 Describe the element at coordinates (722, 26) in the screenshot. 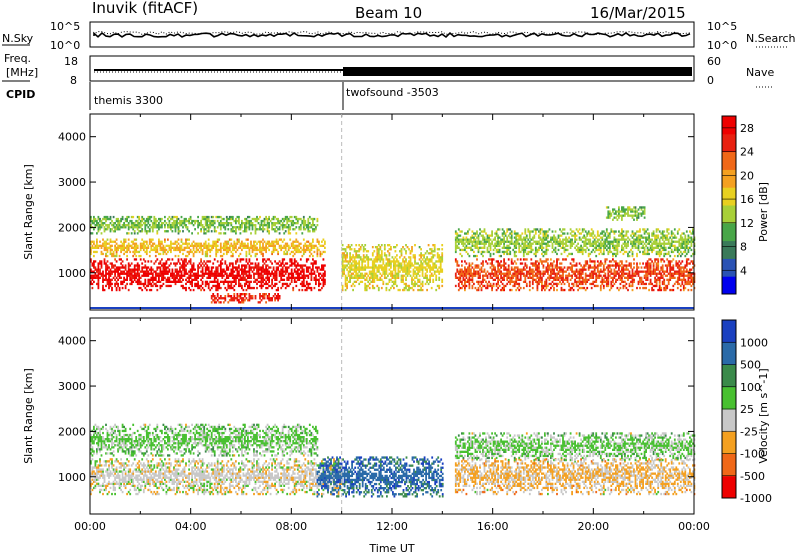

I see `nsearch-tick-top: 10^5` at that location.